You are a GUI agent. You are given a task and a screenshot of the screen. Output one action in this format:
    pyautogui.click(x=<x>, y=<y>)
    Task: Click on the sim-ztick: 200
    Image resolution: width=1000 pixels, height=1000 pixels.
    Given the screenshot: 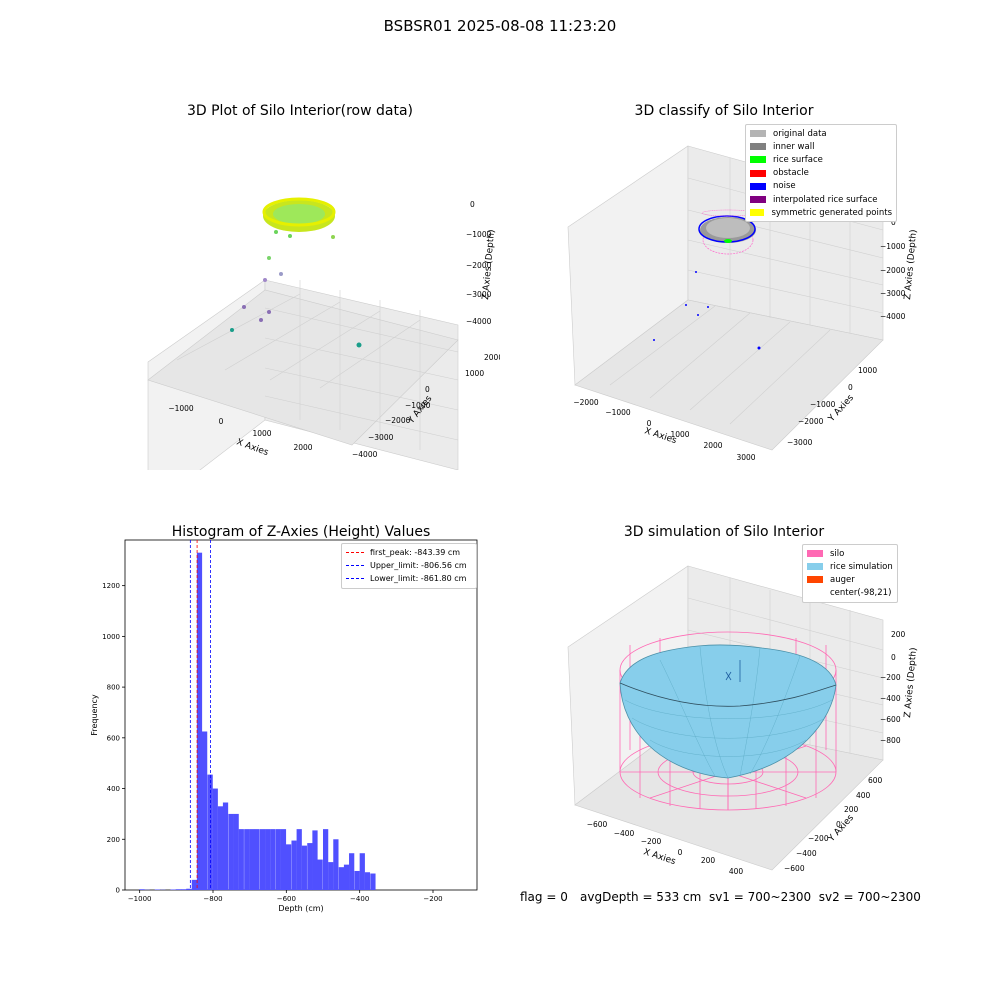 What is the action you would take?
    pyautogui.click(x=898, y=634)
    